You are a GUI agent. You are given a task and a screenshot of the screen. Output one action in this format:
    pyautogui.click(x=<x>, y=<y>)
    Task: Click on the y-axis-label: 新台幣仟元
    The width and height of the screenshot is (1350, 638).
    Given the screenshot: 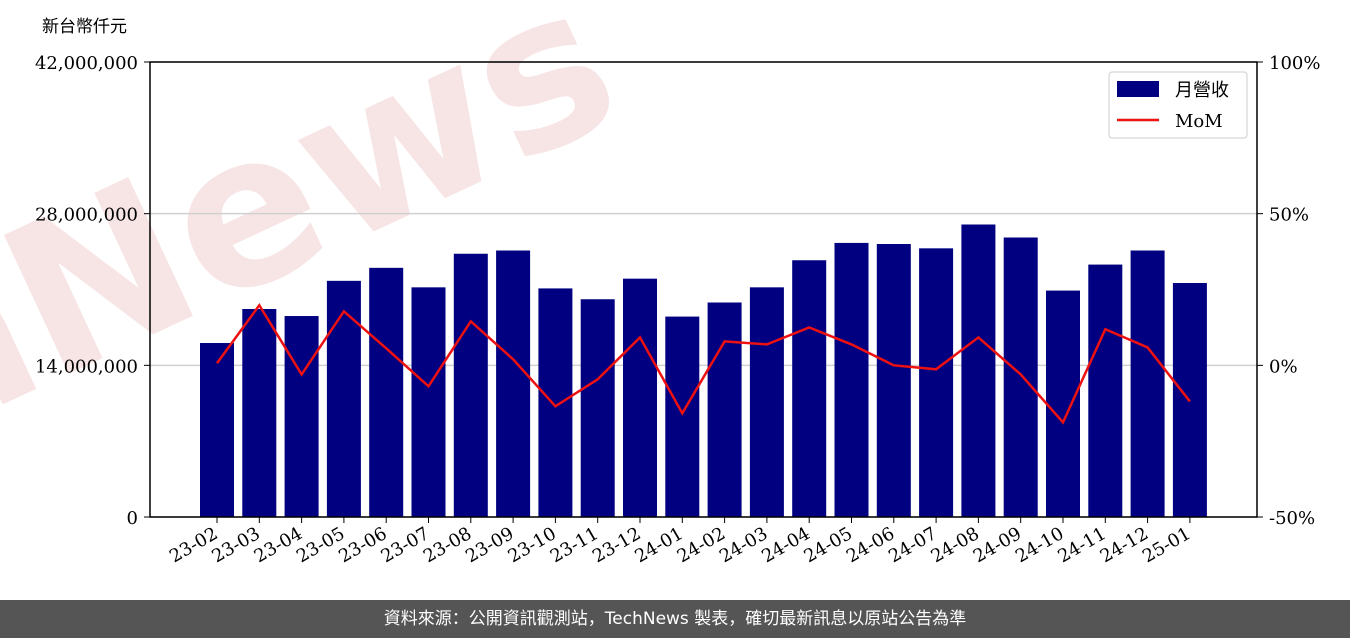 What is the action you would take?
    pyautogui.click(x=84, y=27)
    